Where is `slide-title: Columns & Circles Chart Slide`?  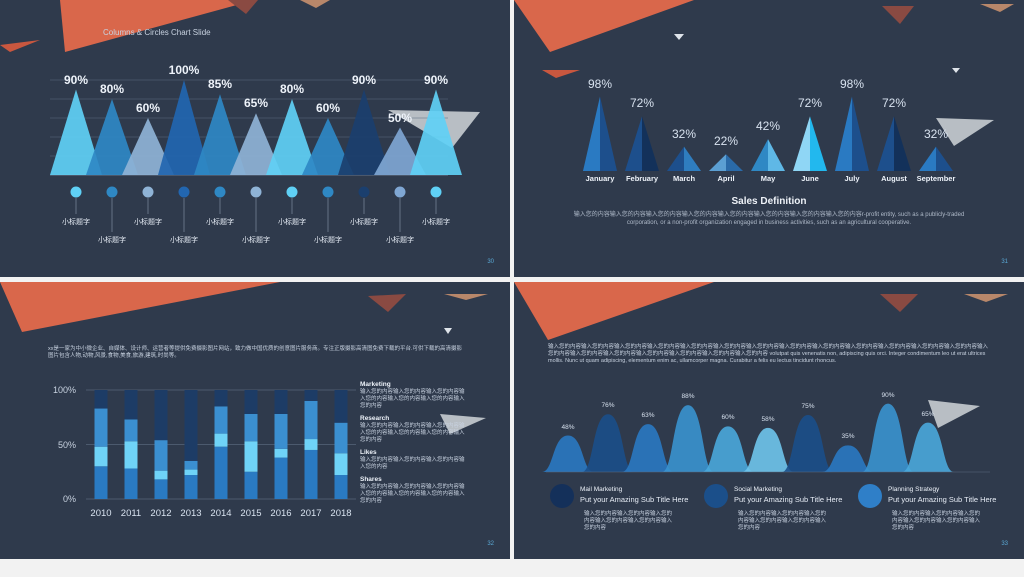
slide-title: Columns & Circles Chart Slide is located at coordinates (157, 32).